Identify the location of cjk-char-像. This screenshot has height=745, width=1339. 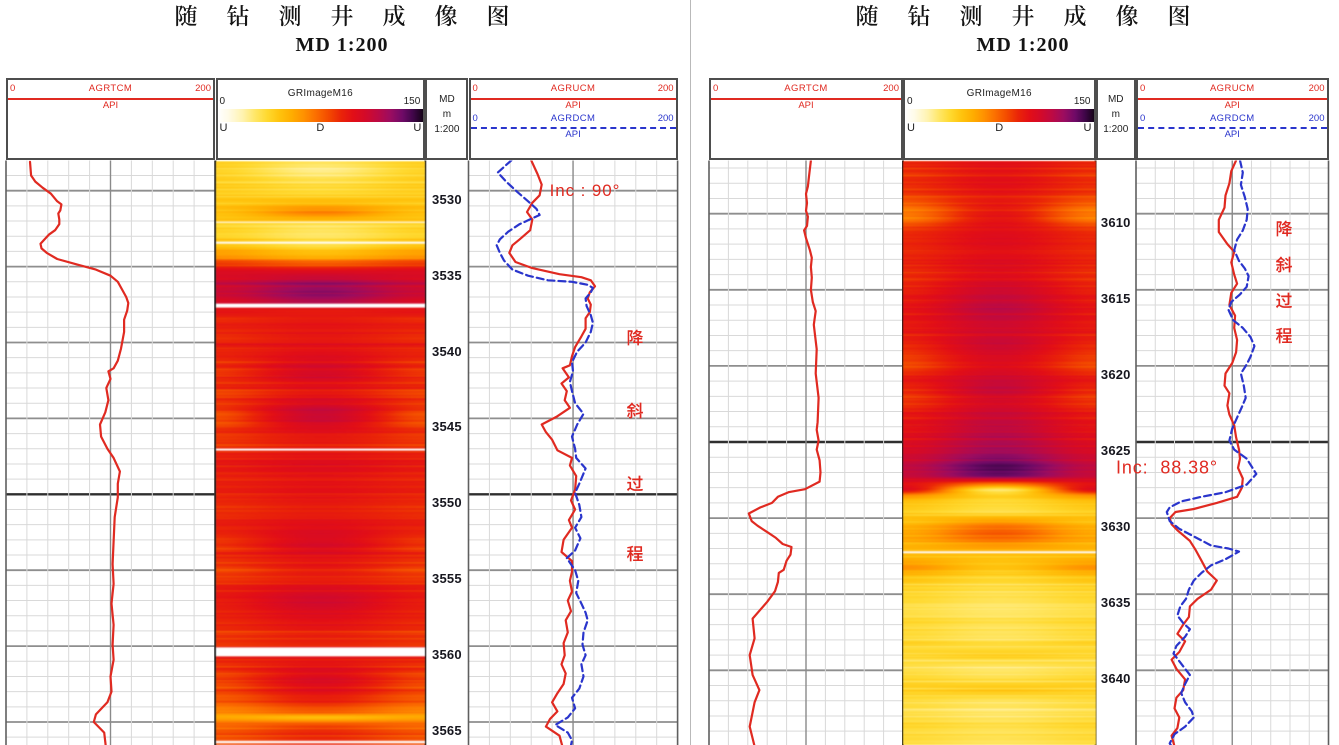
(446, 15).